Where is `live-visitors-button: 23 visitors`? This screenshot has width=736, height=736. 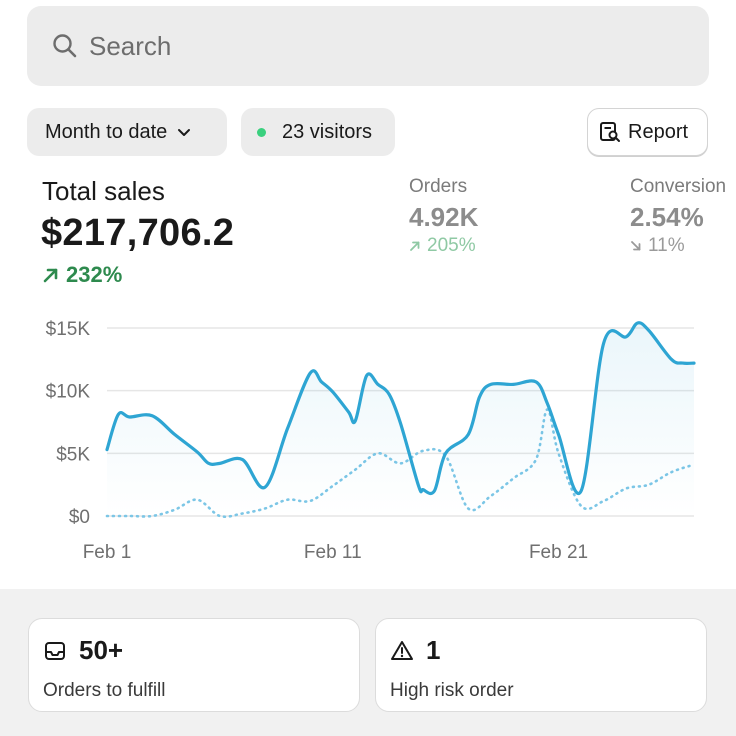
live-visitors-button: 23 visitors is located at coordinates (318, 132).